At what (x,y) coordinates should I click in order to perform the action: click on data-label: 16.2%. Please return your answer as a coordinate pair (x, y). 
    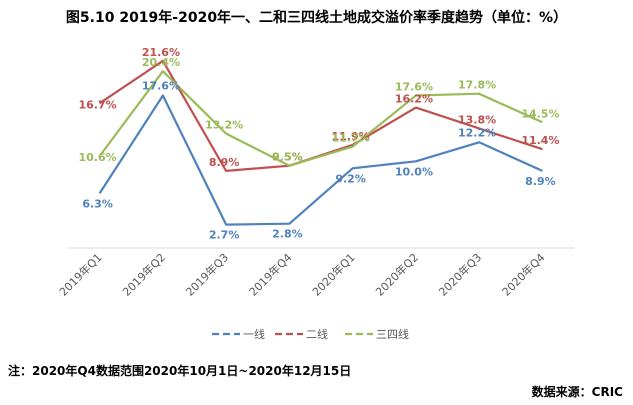
    Looking at the image, I should click on (414, 99).